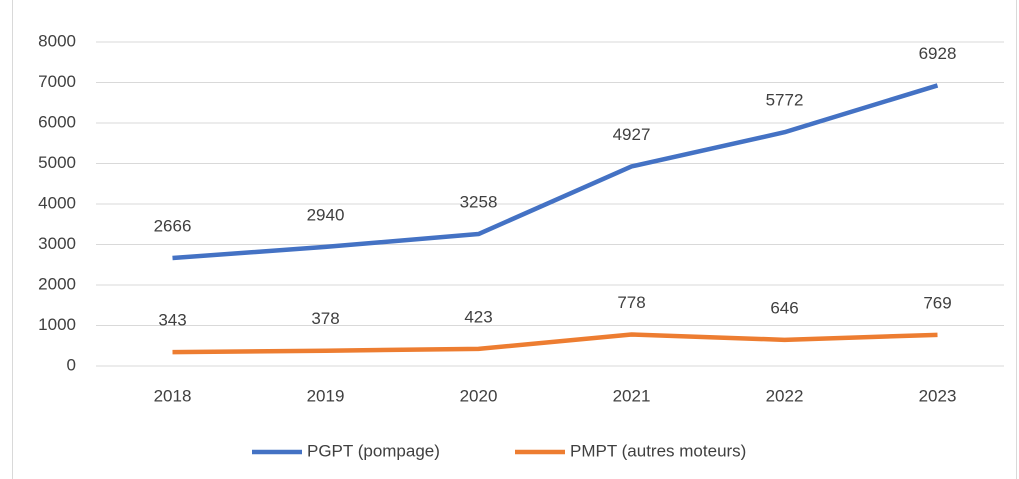  Describe the element at coordinates (479, 395) in the screenshot. I see `x-tick-label: 2020` at that location.